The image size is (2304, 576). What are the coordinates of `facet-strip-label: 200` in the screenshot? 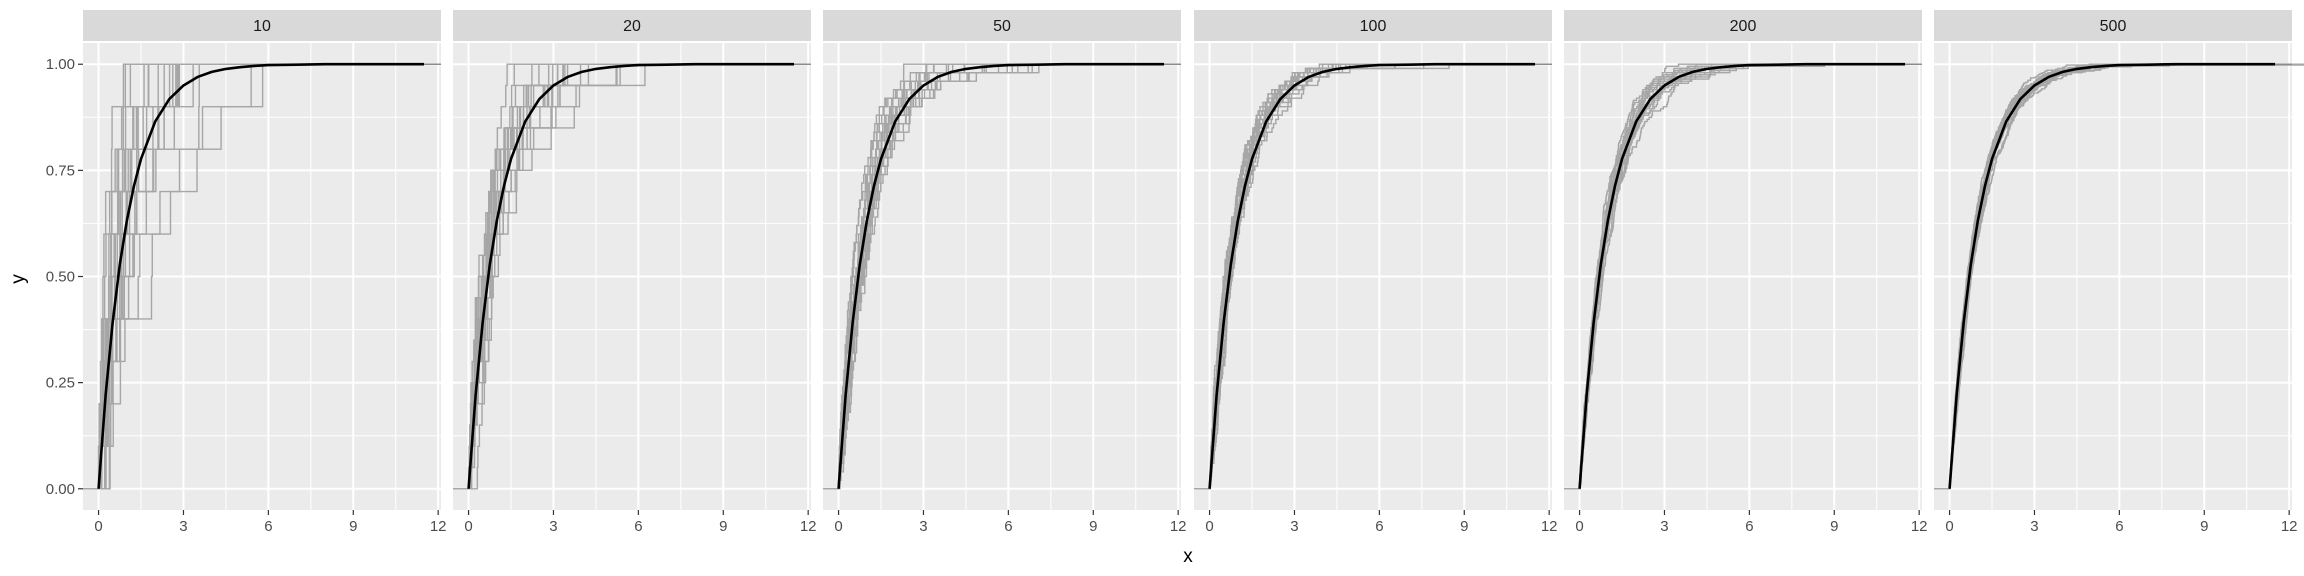 It's located at (1743, 26).